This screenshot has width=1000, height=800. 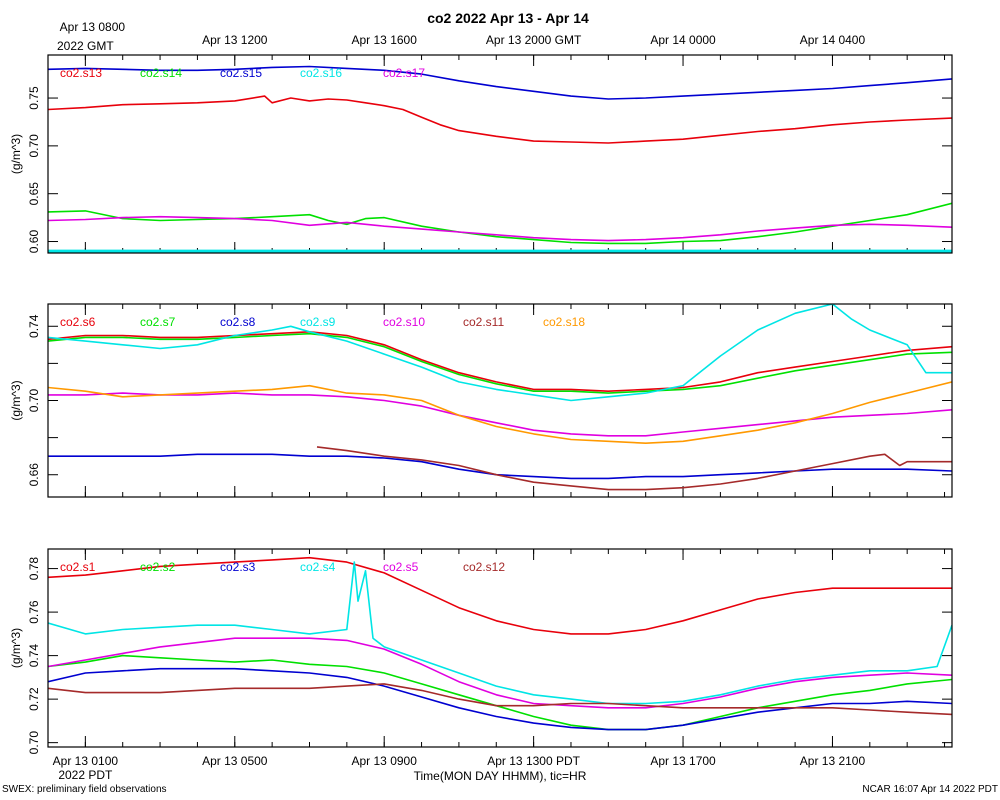 I want to click on legend-entry-co2-s1: co2.s1, so click(x=78, y=567).